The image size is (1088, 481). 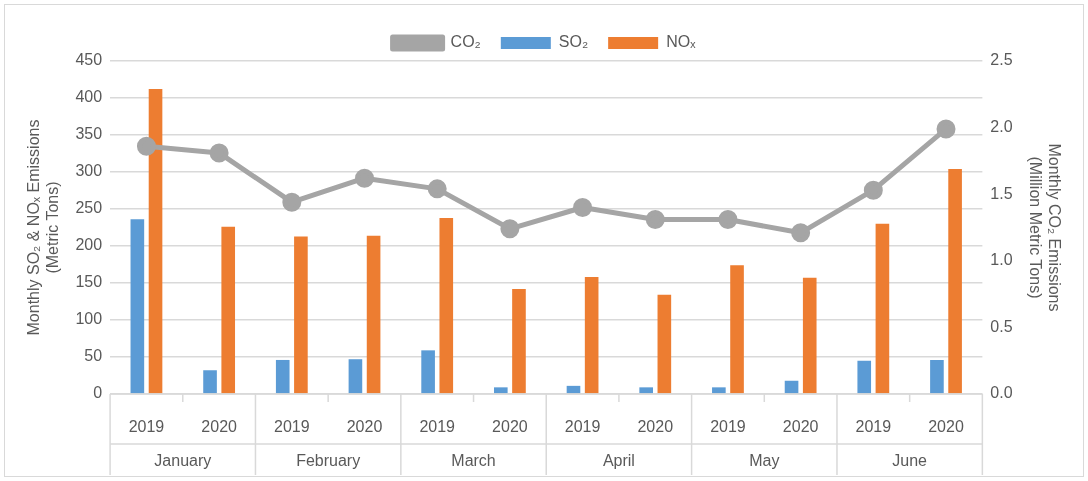 I want to click on y-tick-label: 50, so click(x=93, y=356).